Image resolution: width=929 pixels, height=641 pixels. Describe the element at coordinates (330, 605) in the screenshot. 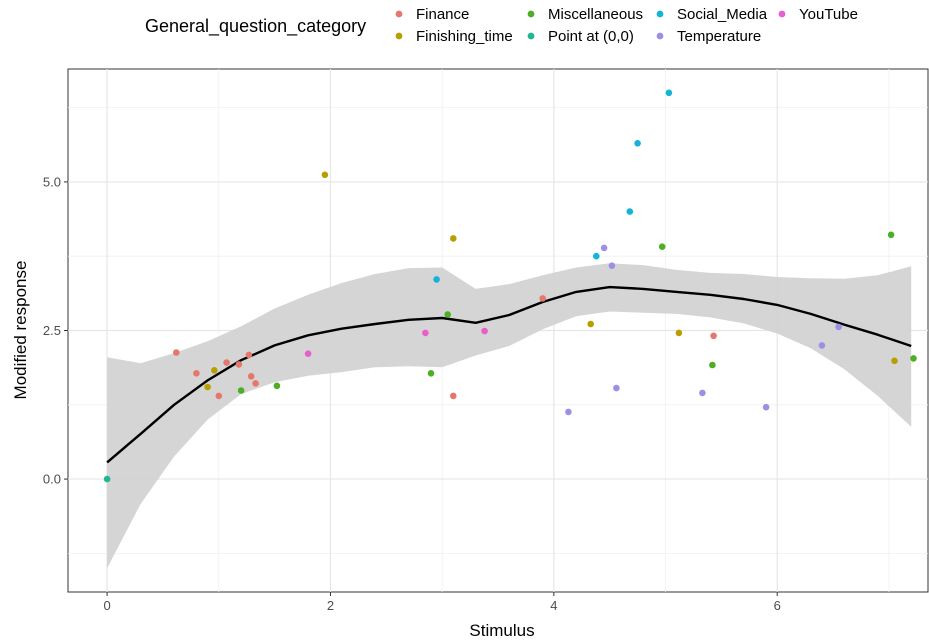

I see `x-tick-label-1: 2` at that location.